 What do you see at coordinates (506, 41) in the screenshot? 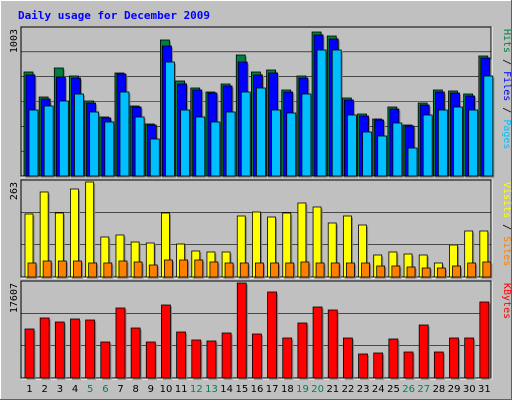
I see `side-label-part: Hits` at bounding box center [506, 41].